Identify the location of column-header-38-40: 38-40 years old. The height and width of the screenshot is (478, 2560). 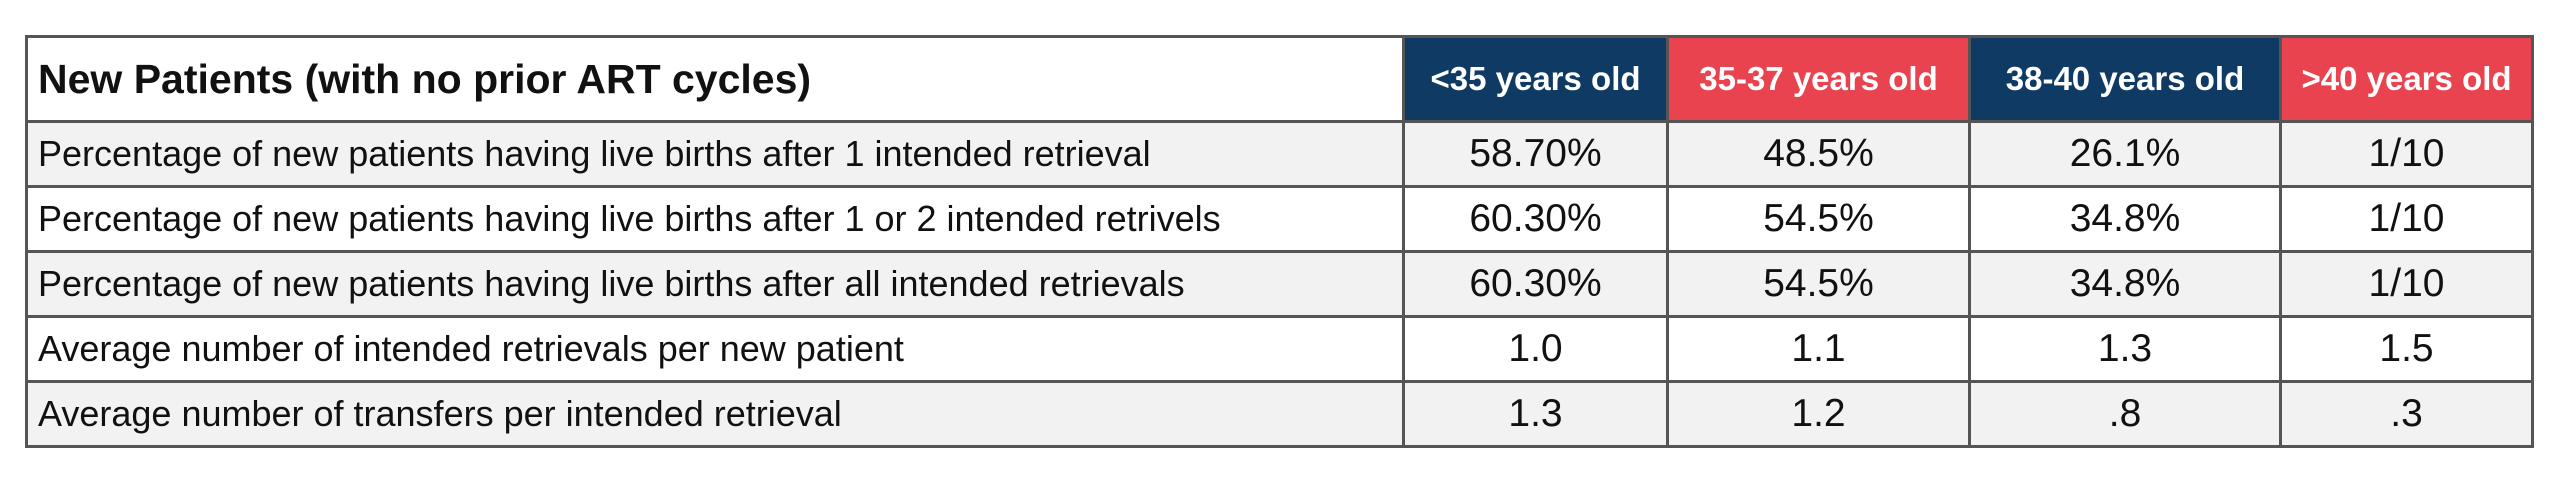
(2125, 79).